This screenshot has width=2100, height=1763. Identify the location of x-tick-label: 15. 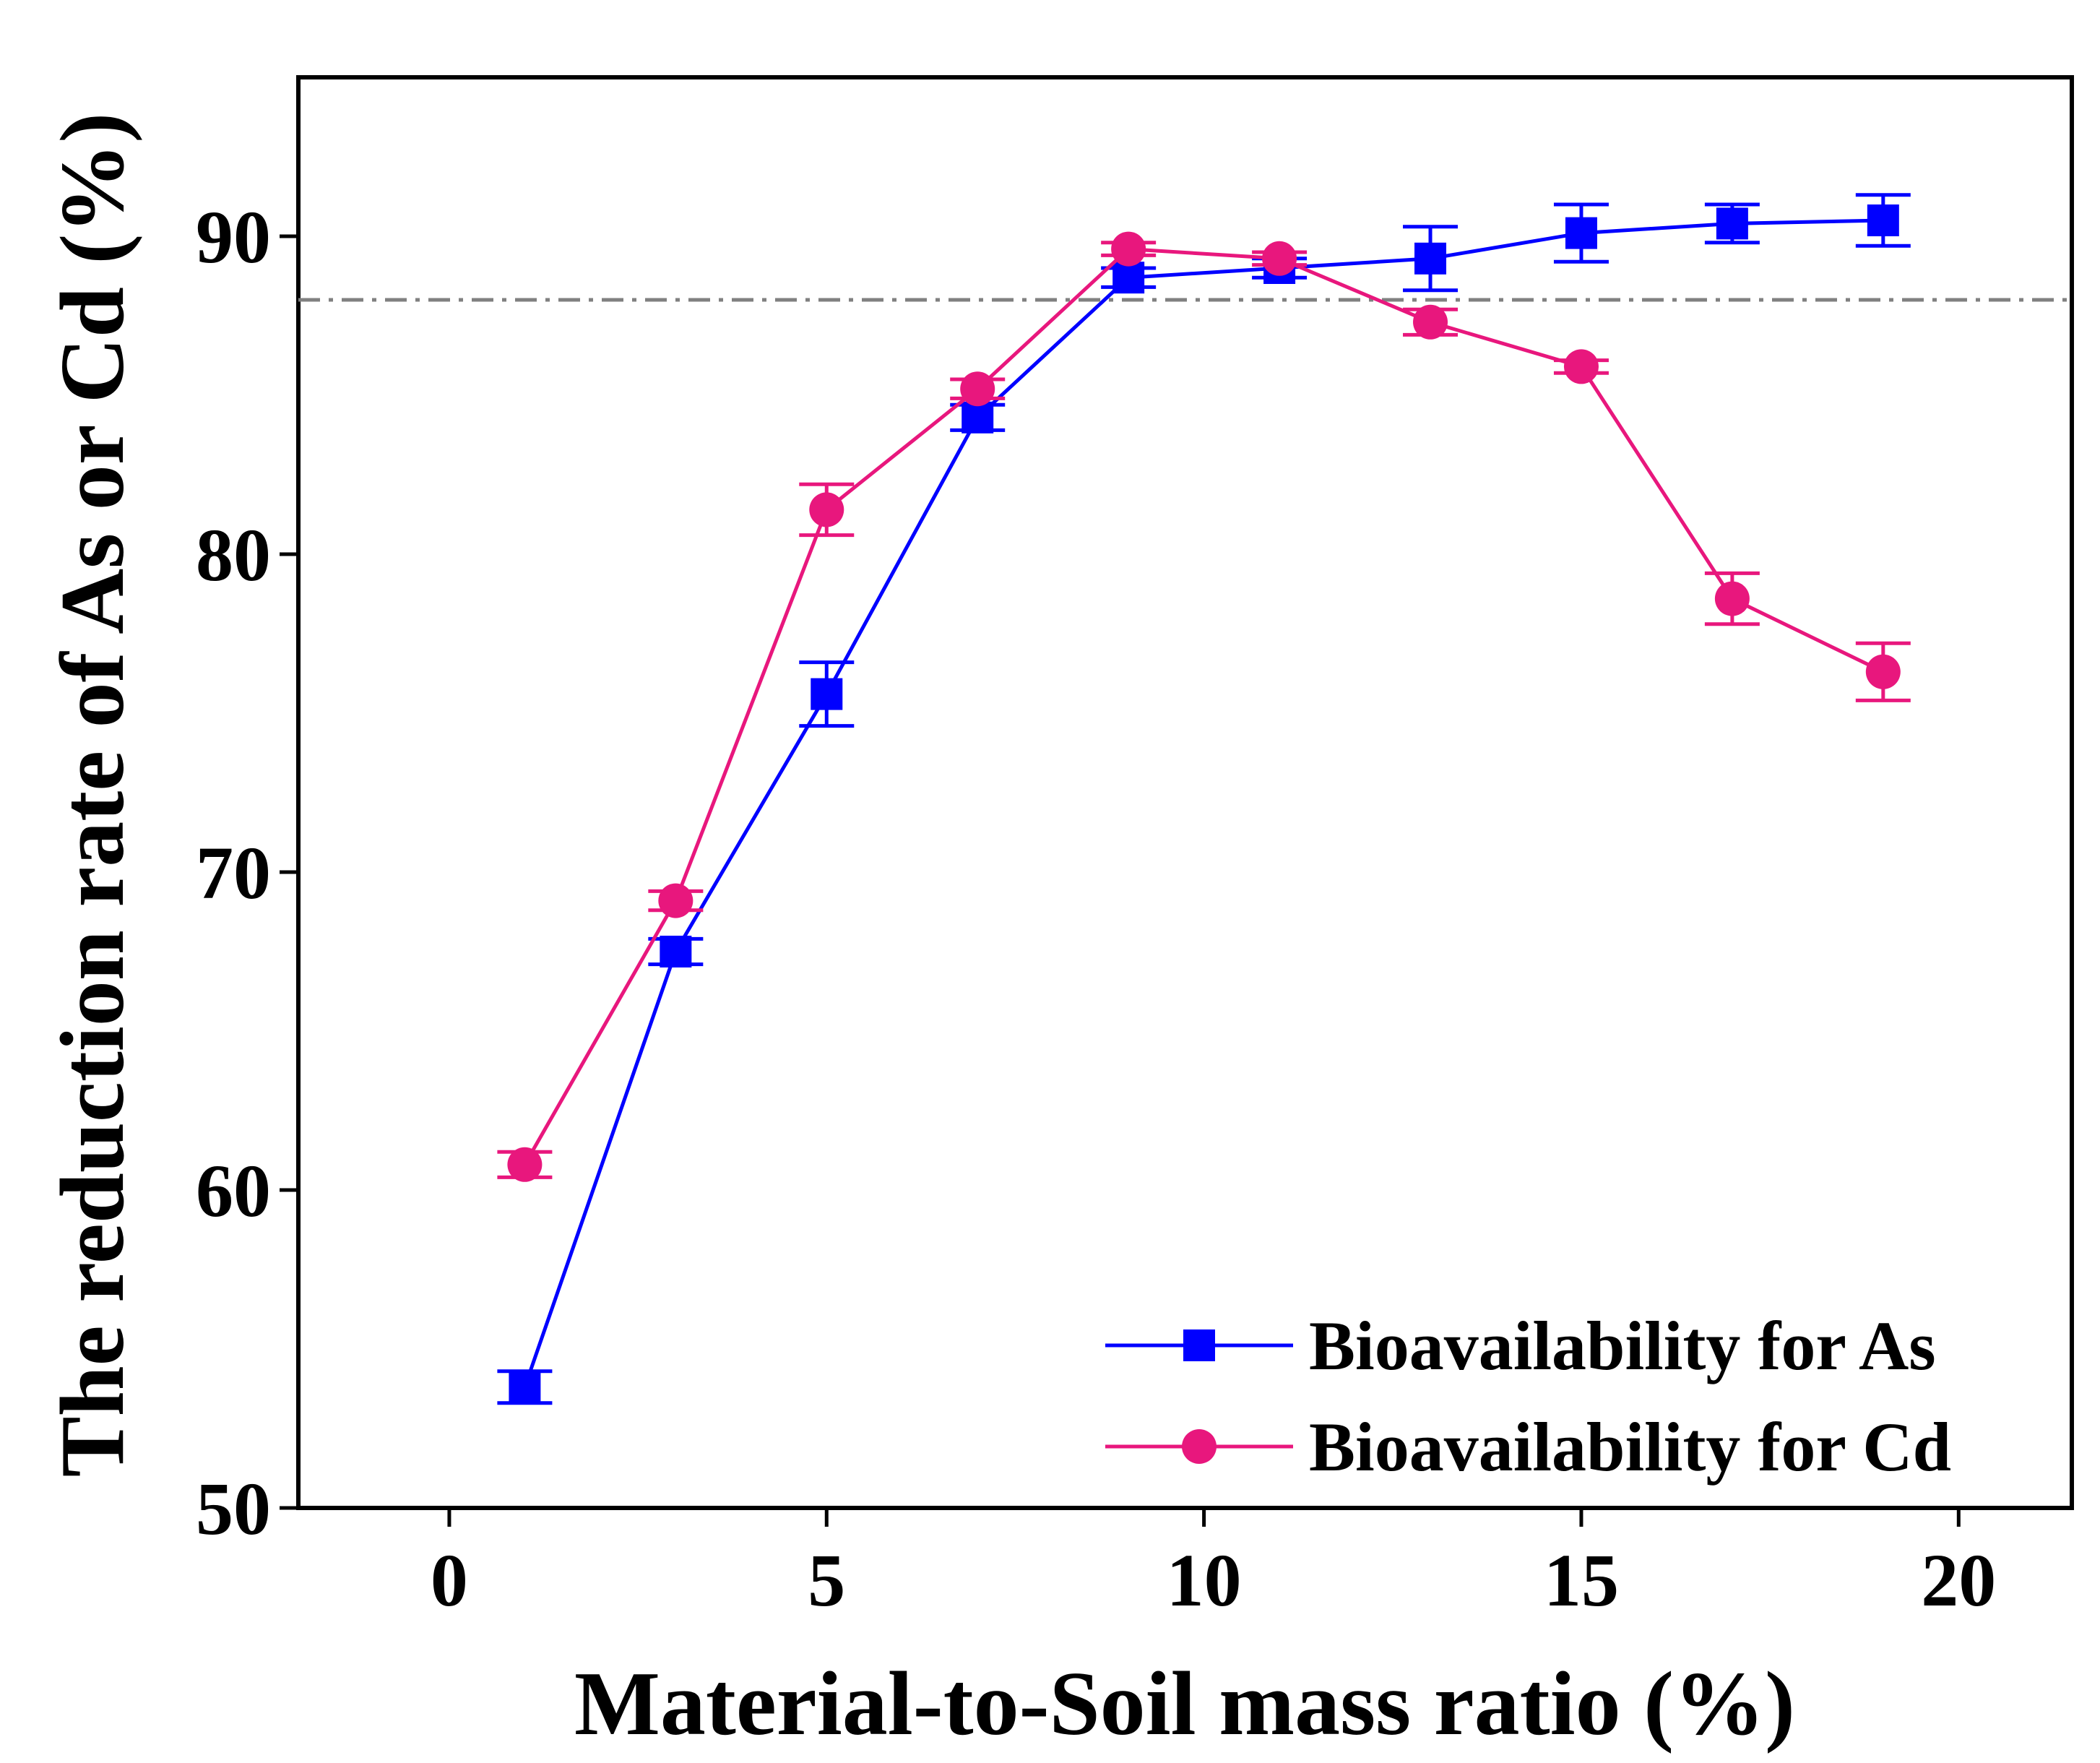
(1582, 1580).